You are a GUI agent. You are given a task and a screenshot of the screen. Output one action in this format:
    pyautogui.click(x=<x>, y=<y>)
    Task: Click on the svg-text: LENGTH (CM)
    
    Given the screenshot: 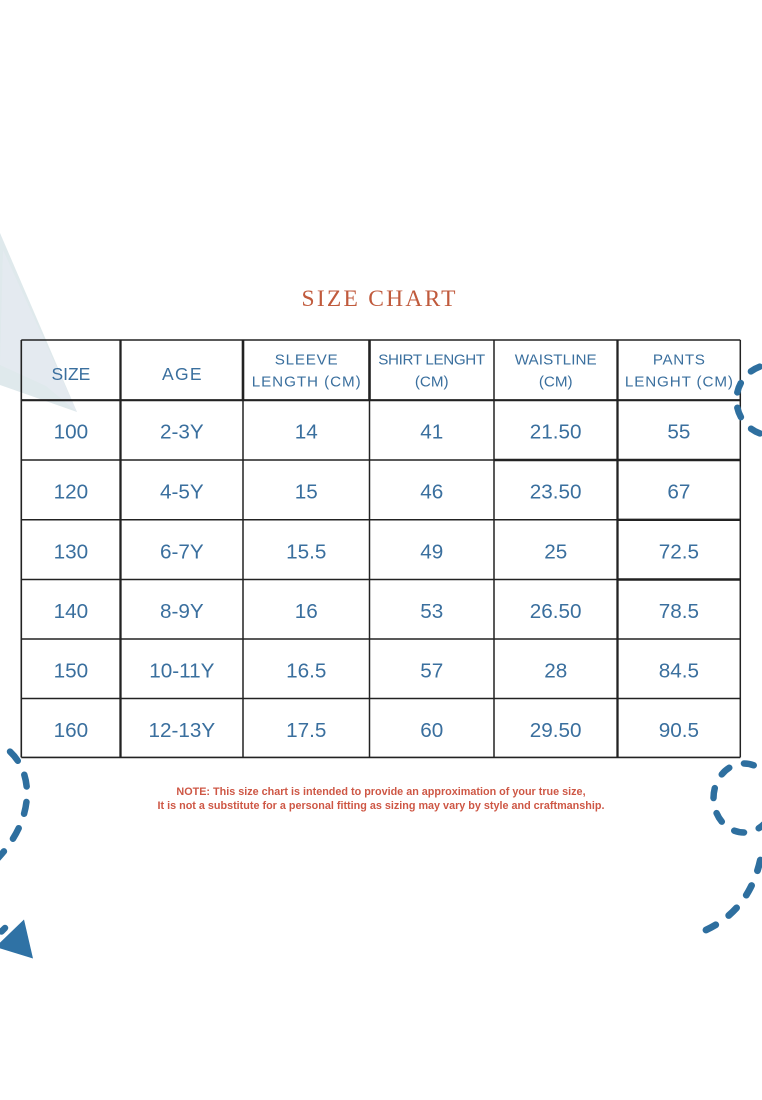 What is the action you would take?
    pyautogui.click(x=306, y=382)
    